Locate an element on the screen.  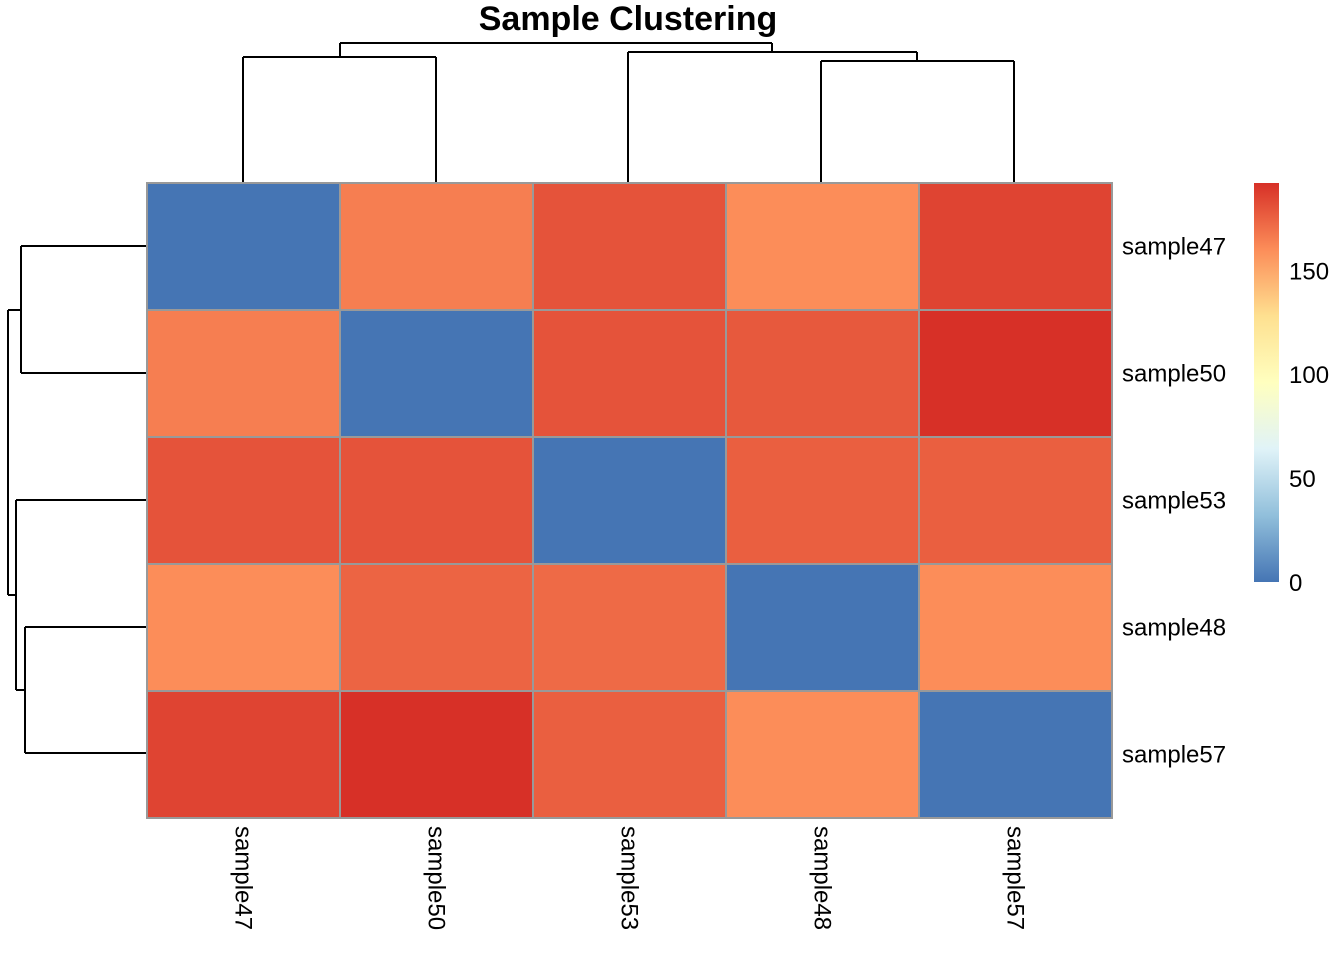
colorbar-tick-label: 150 is located at coordinates (1309, 271).